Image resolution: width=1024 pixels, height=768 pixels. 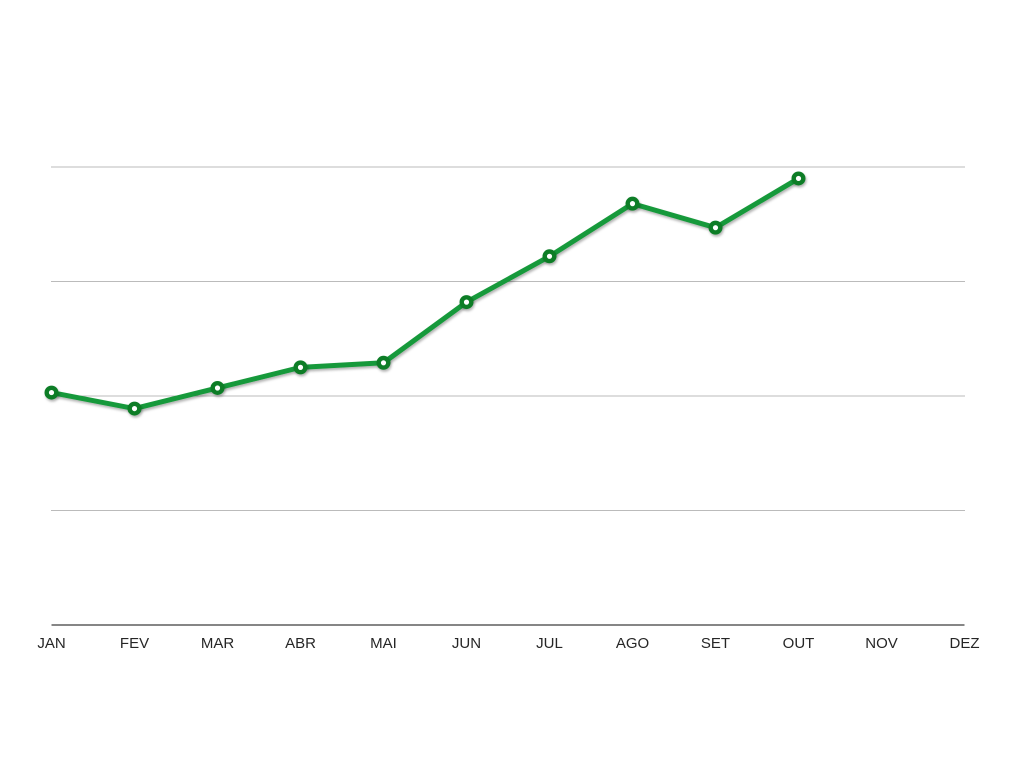 What do you see at coordinates (466, 643) in the screenshot?
I see `x-axis-label: JUN` at bounding box center [466, 643].